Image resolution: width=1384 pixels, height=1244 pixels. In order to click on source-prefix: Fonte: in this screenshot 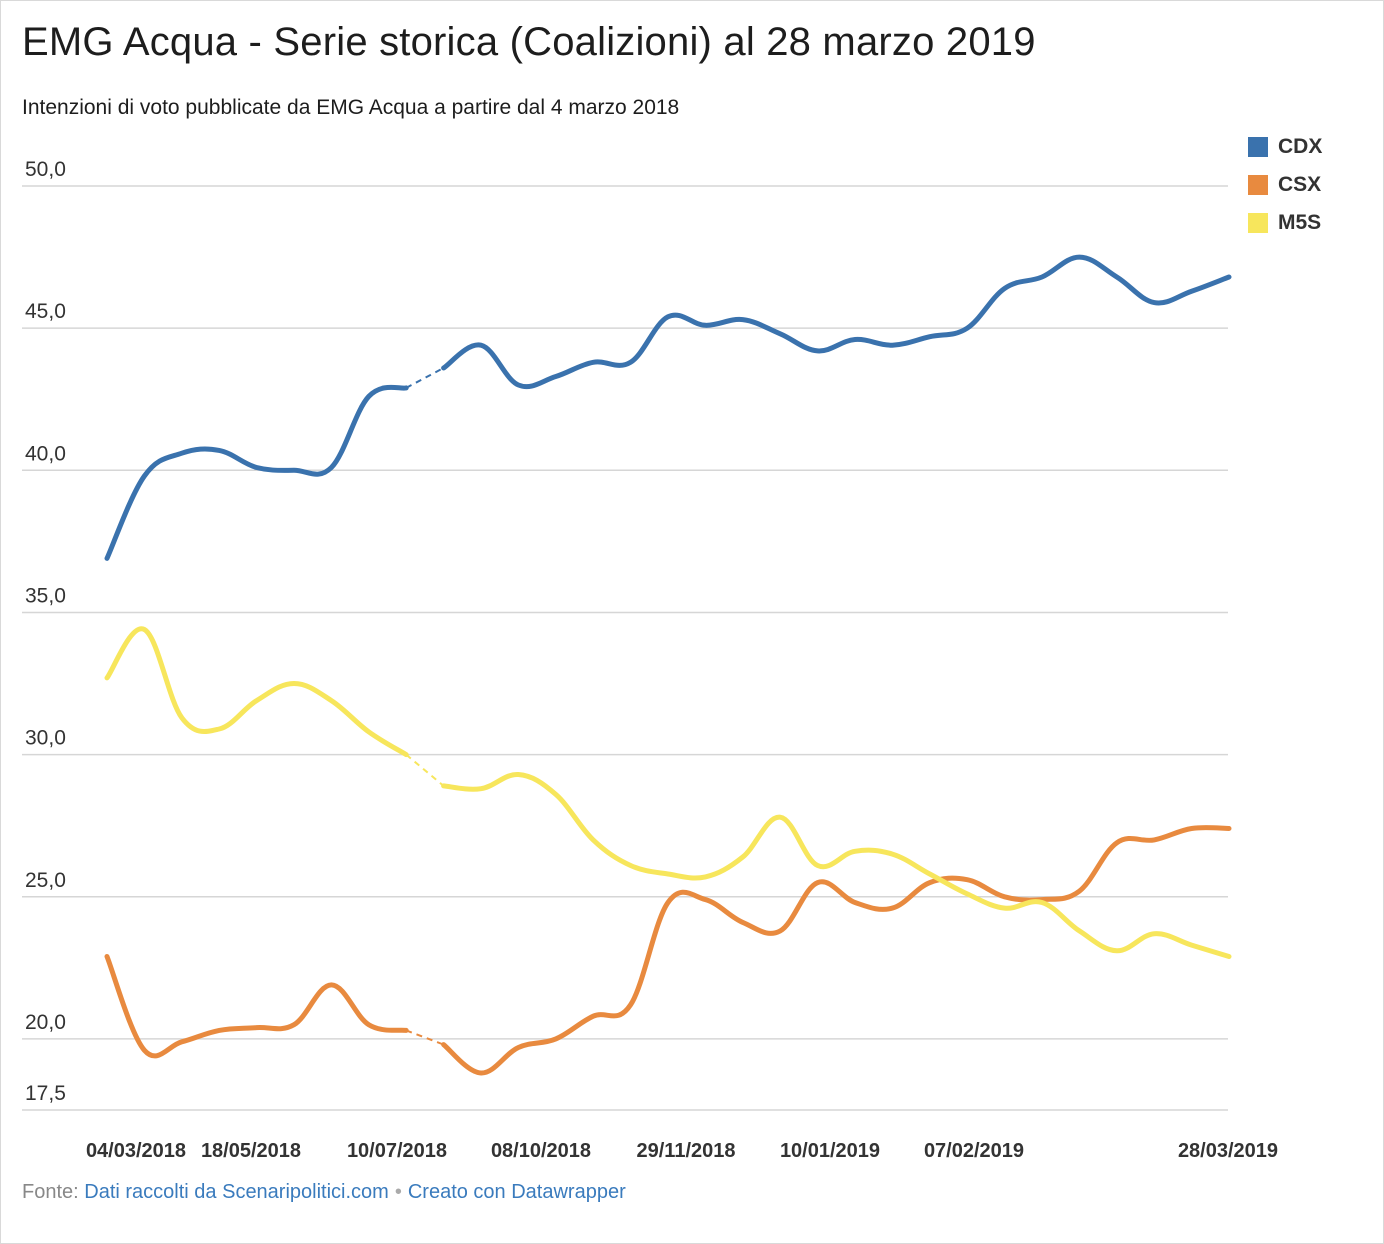, I will do `click(50, 1192)`.